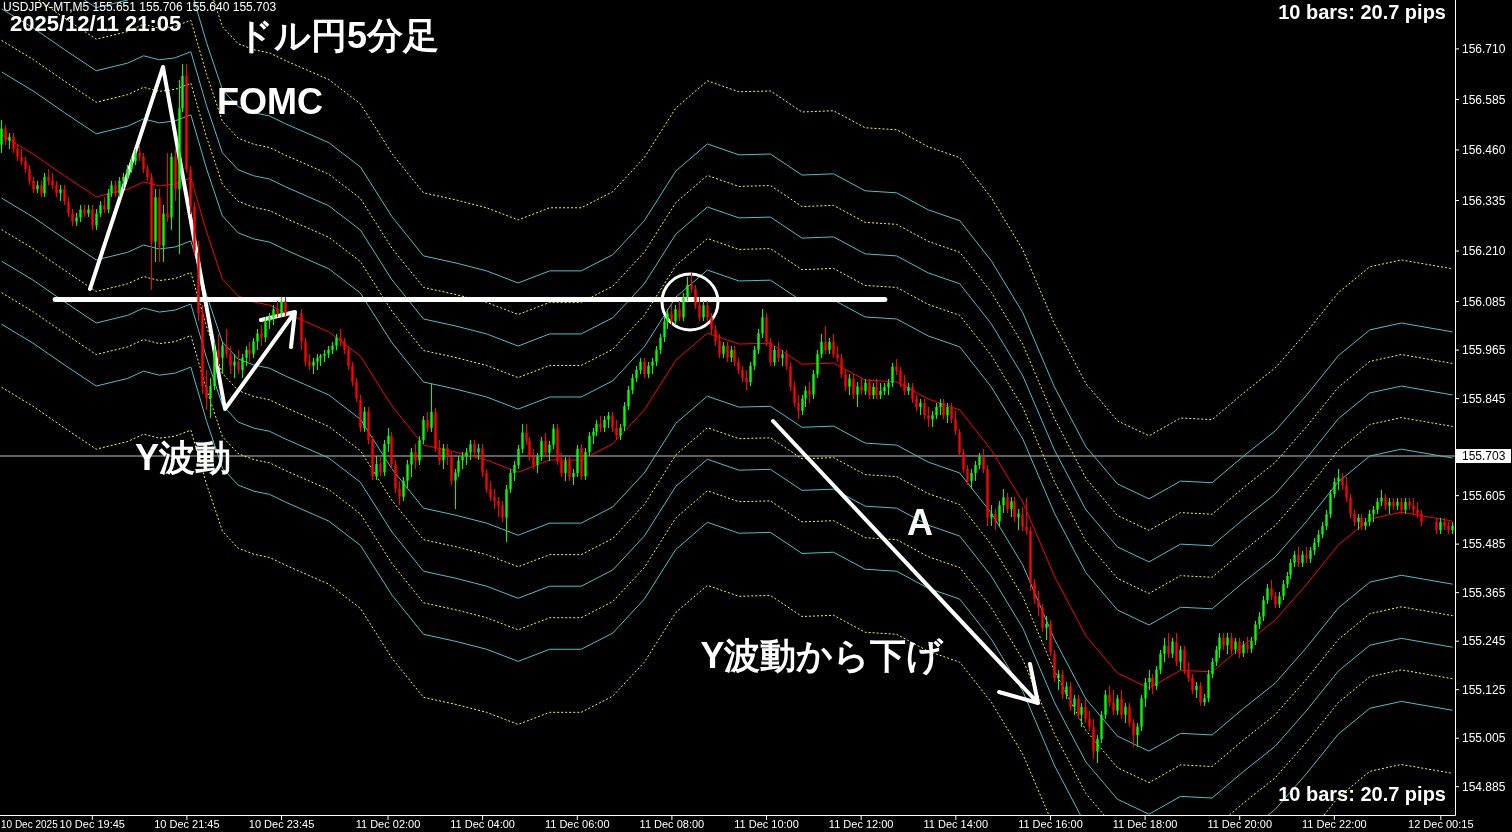 The height and width of the screenshot is (832, 1512). I want to click on y-tick-label: 156.210, so click(1484, 251).